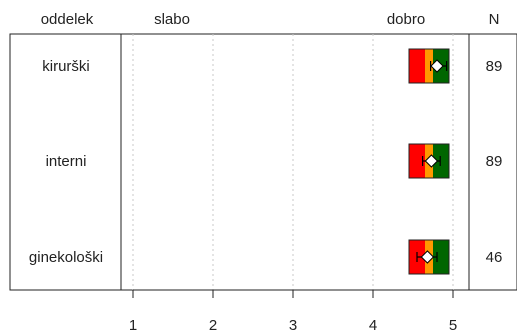 This screenshot has width=517, height=336. Describe the element at coordinates (172, 19) in the screenshot. I see `header-slabo: slabo` at that location.